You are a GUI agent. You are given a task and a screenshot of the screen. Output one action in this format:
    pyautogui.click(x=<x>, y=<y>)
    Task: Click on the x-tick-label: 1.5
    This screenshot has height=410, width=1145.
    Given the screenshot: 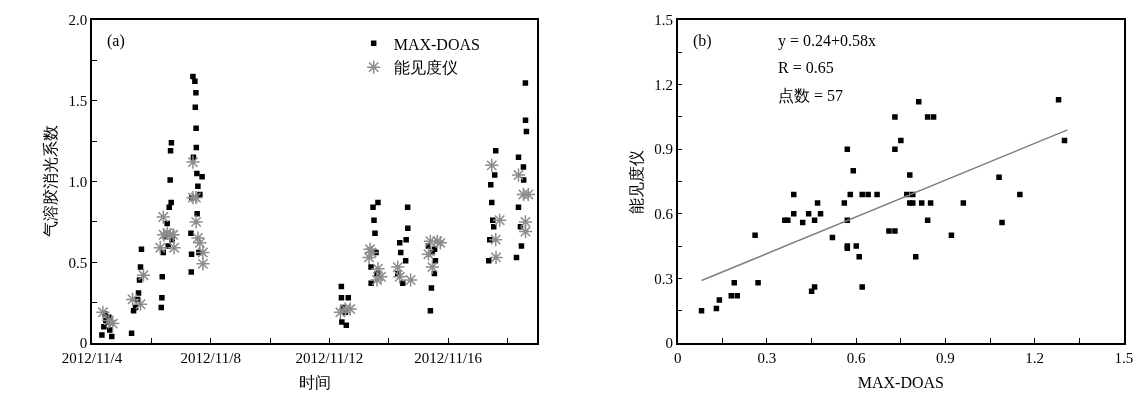 What is the action you would take?
    pyautogui.click(x=1124, y=357)
    